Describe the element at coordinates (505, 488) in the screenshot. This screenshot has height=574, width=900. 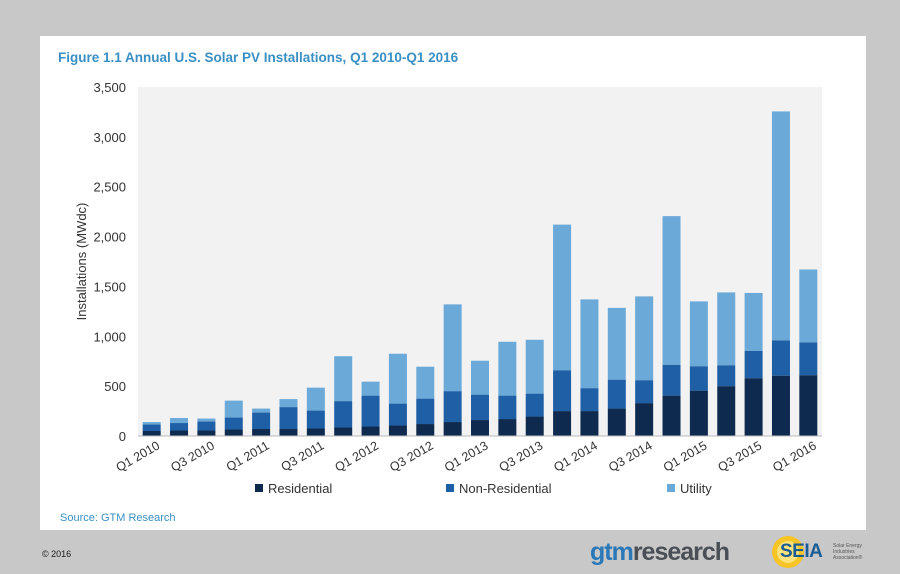
I see `legend-label: Non-Residential` at that location.